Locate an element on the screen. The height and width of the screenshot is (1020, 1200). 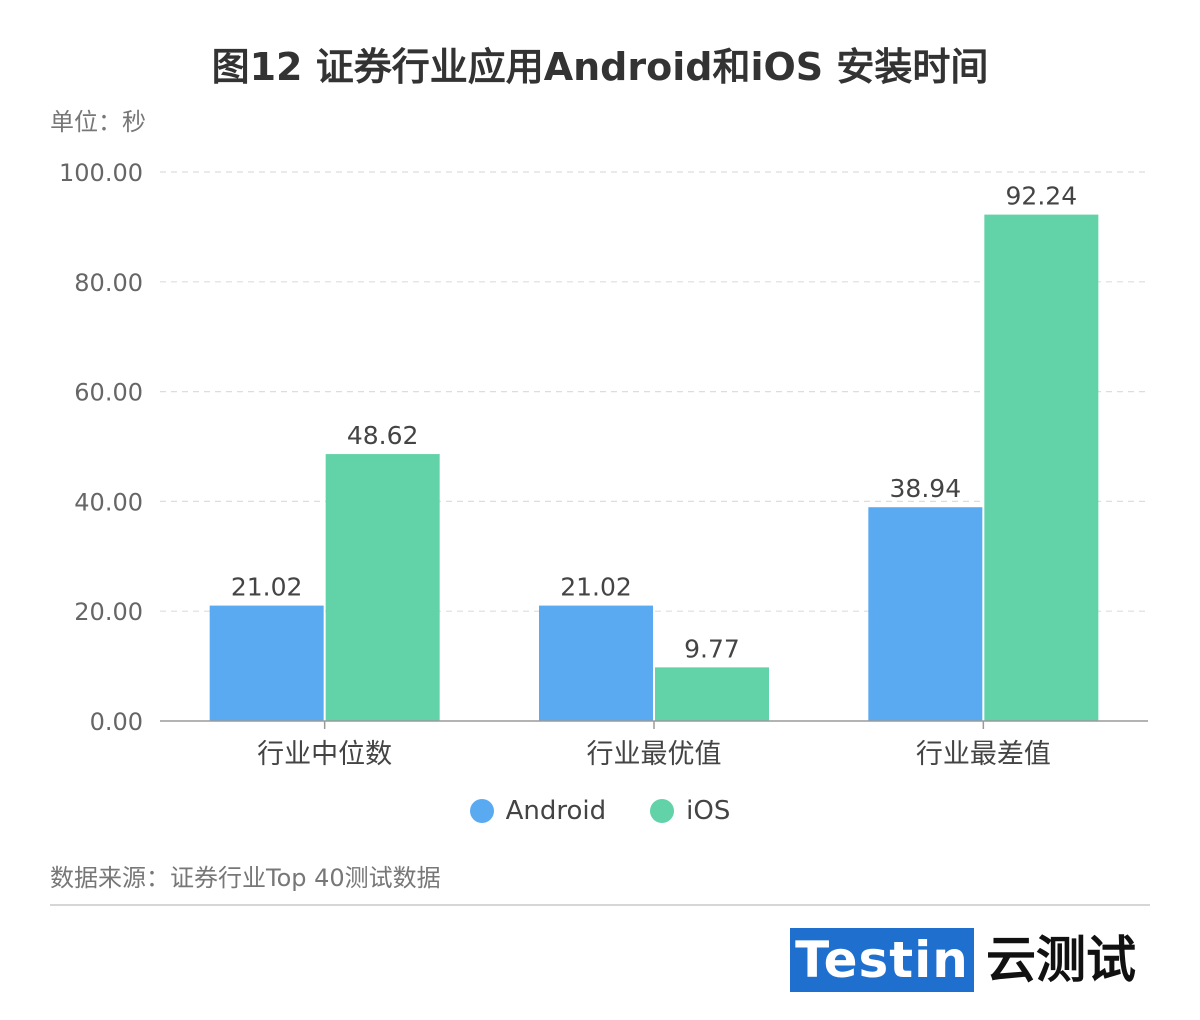
brand-logo-cn: 云测试 is located at coordinates (1061, 960).